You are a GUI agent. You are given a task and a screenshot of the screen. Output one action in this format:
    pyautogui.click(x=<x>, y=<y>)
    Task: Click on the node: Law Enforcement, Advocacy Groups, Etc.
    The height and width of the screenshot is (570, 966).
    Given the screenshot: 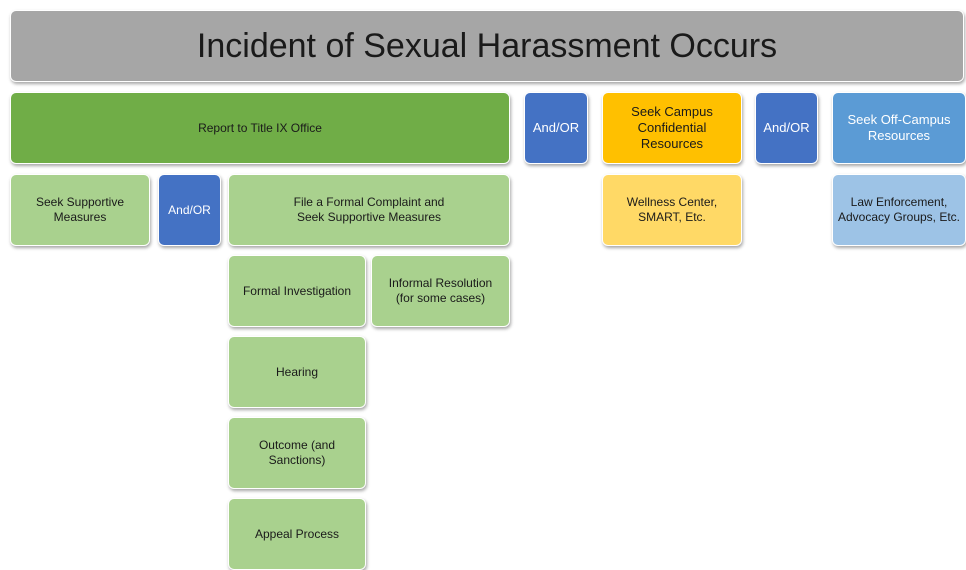 What is the action you would take?
    pyautogui.click(x=899, y=210)
    